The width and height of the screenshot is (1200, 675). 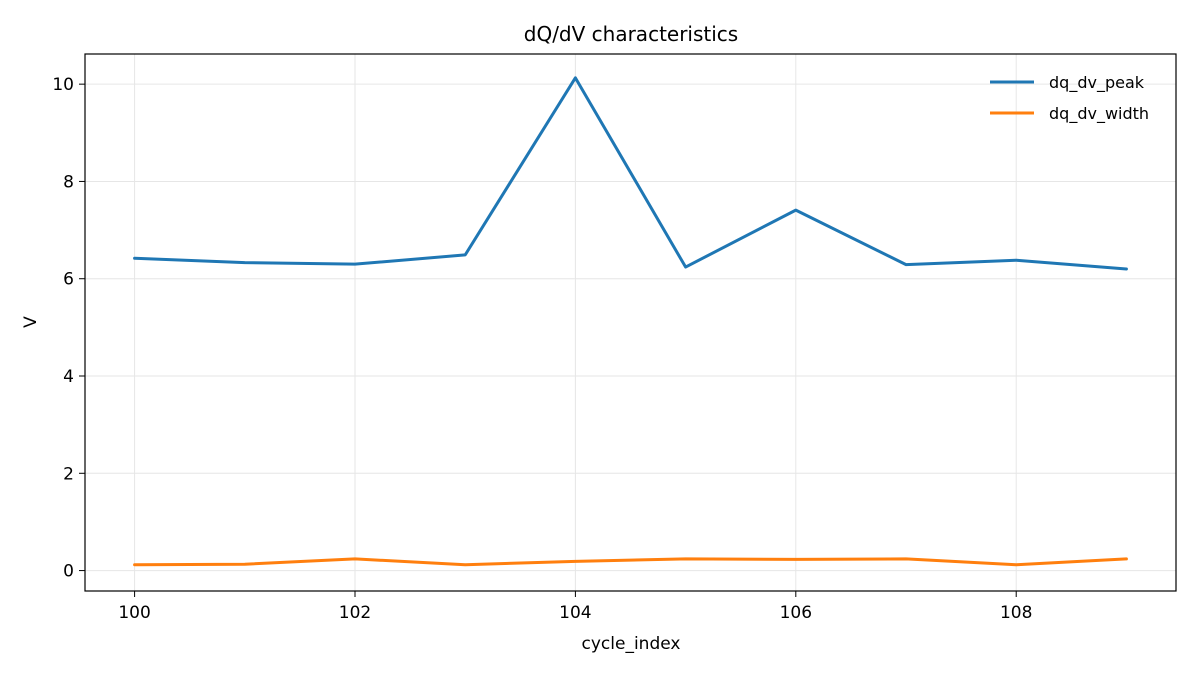 What do you see at coordinates (796, 613) in the screenshot?
I see `x-tick-label: 106` at bounding box center [796, 613].